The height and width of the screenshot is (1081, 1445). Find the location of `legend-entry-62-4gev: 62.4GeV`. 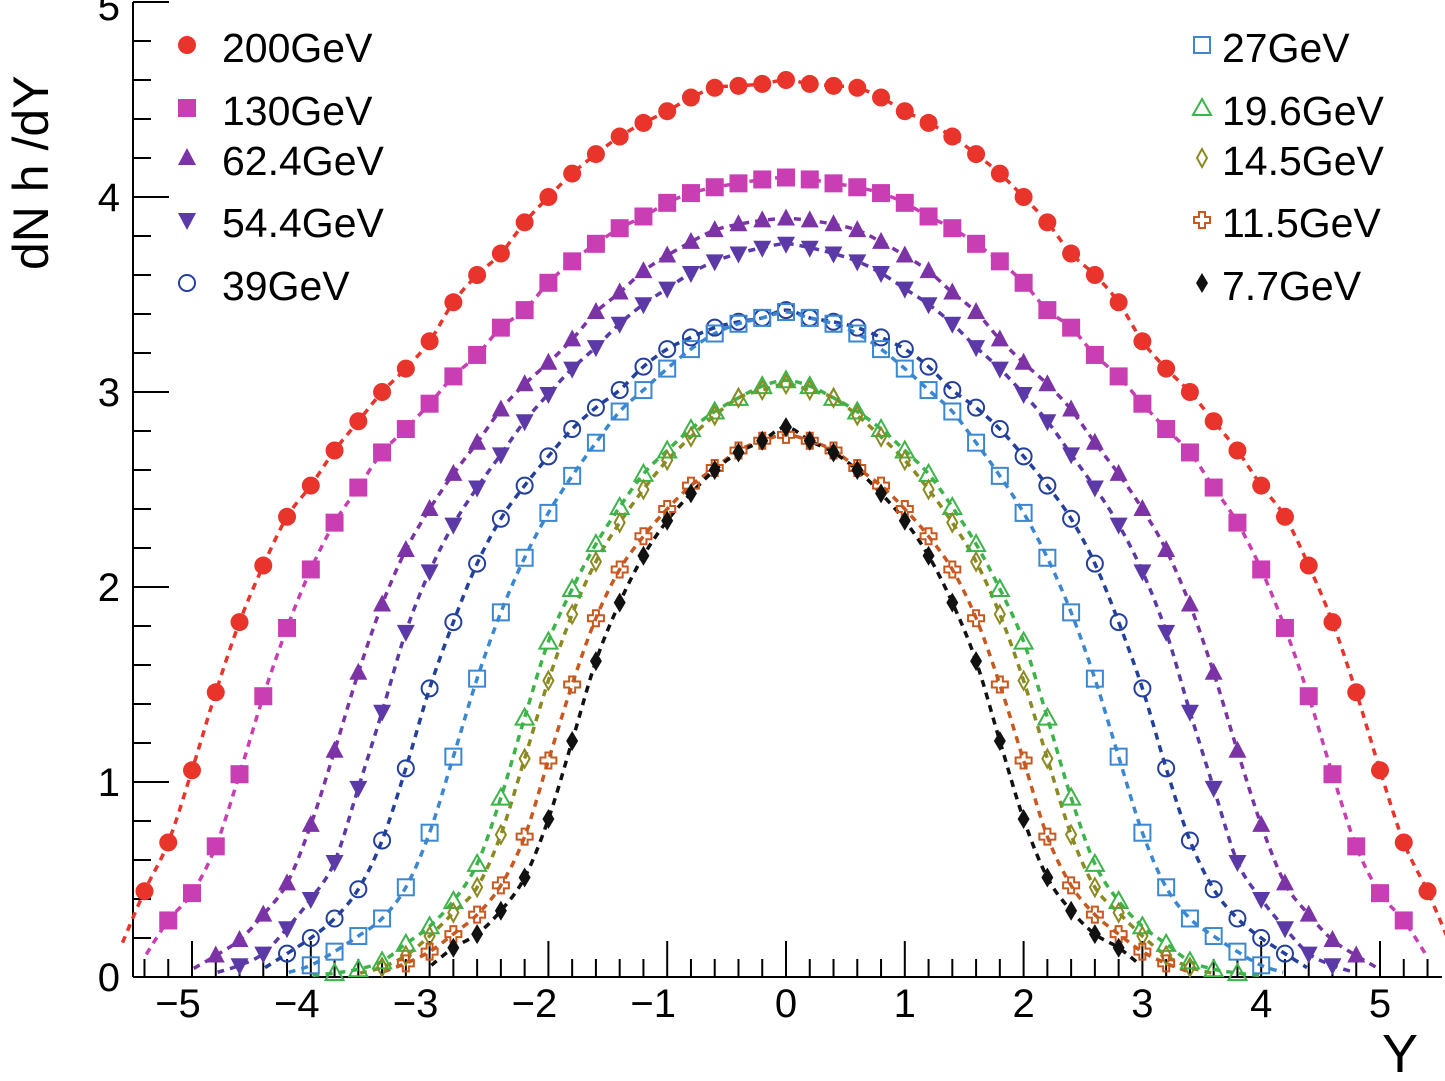

legend-entry-62-4gev: 62.4GeV is located at coordinates (281, 161).